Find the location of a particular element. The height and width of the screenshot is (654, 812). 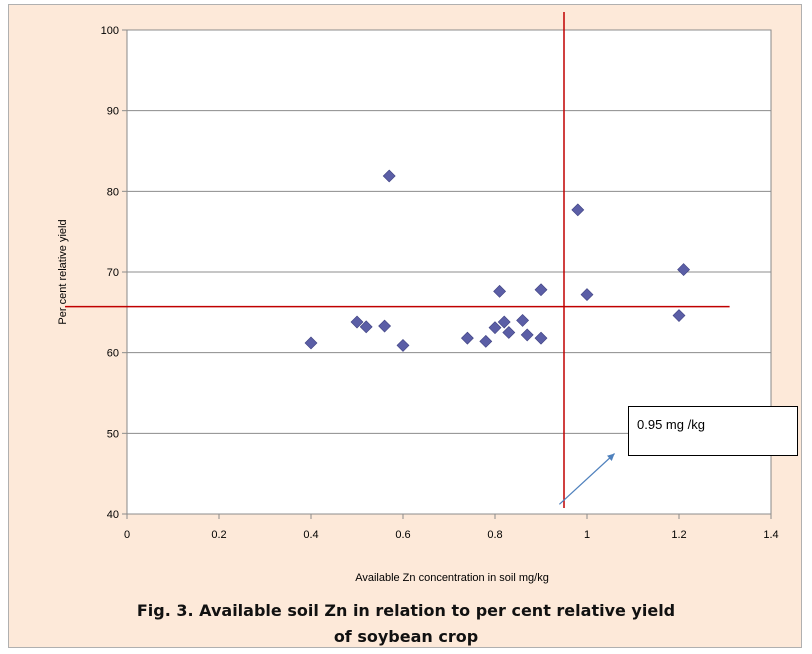

figure-caption-line2: of soybean crop is located at coordinates (406, 636).